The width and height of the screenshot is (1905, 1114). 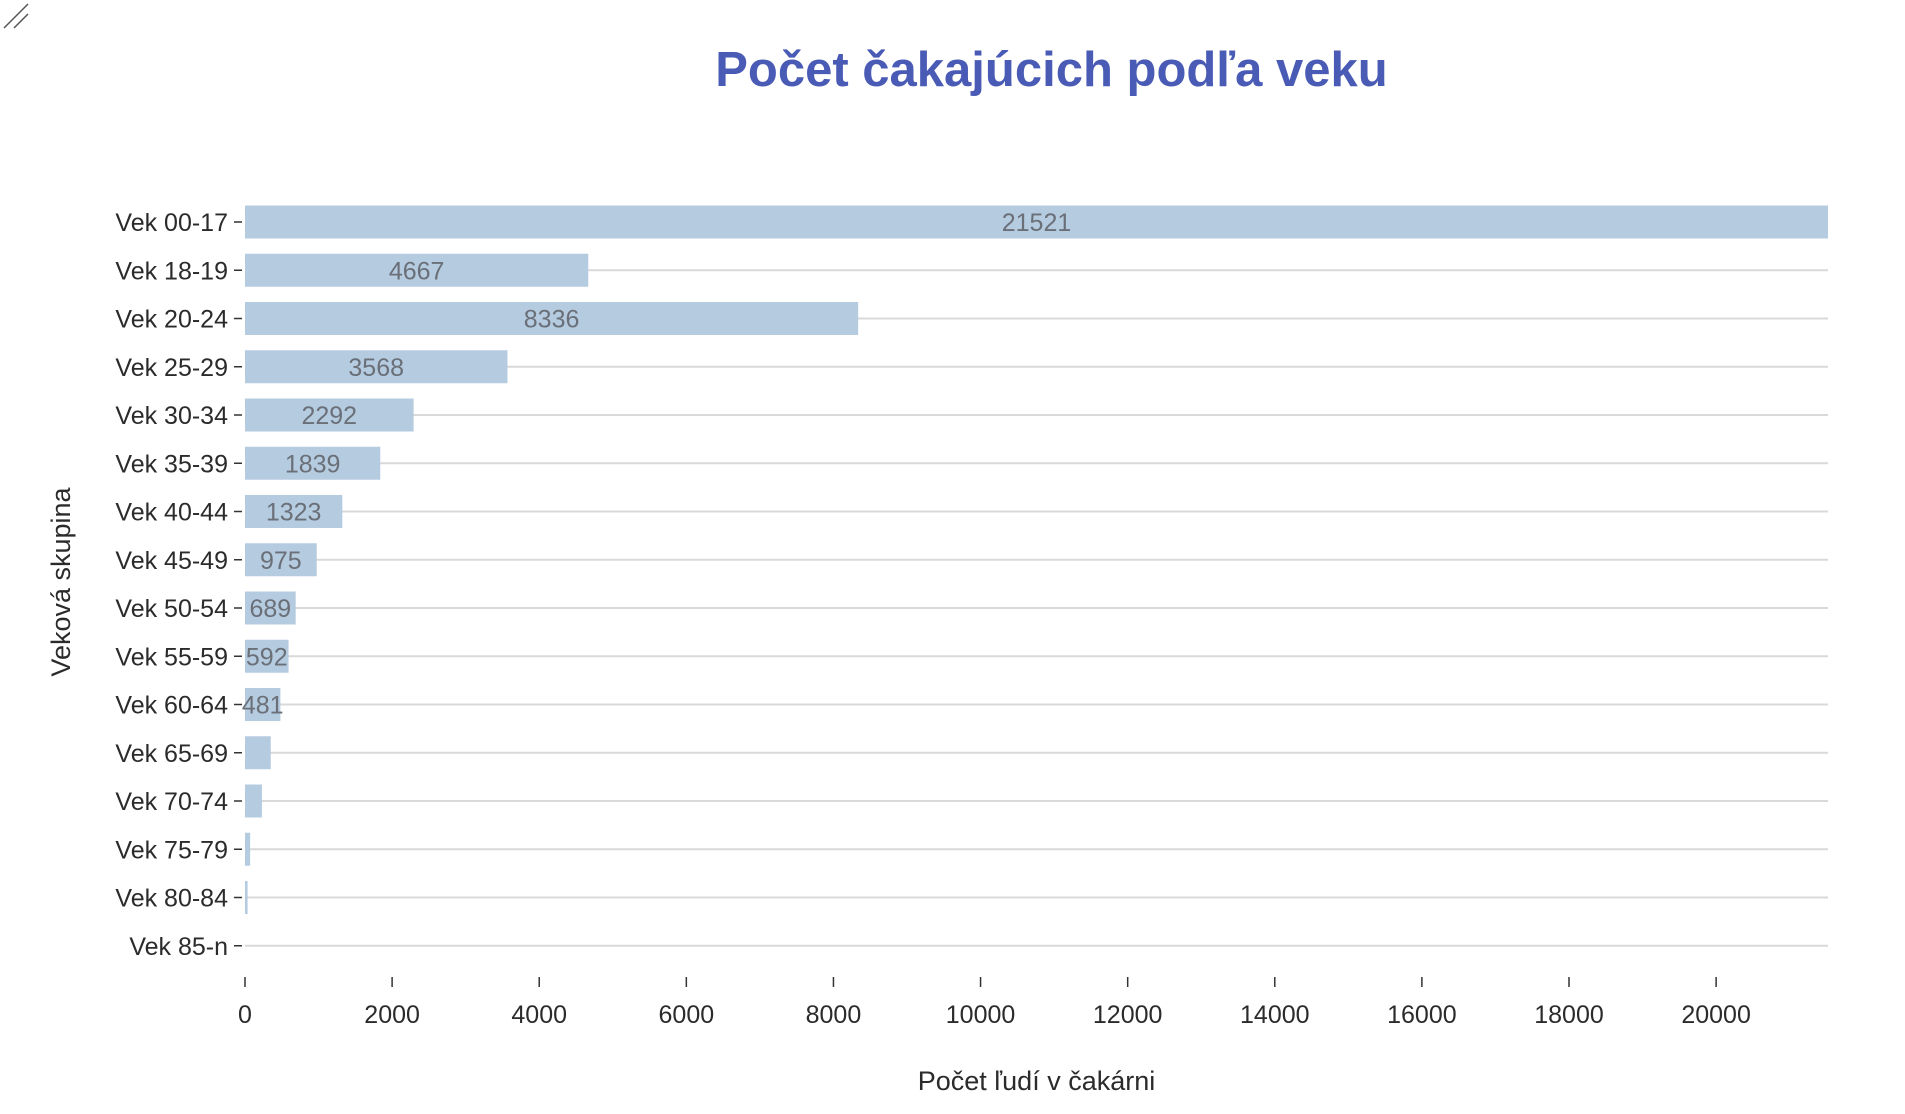 I want to click on resize-handle-icon, so click(x=15, y=15).